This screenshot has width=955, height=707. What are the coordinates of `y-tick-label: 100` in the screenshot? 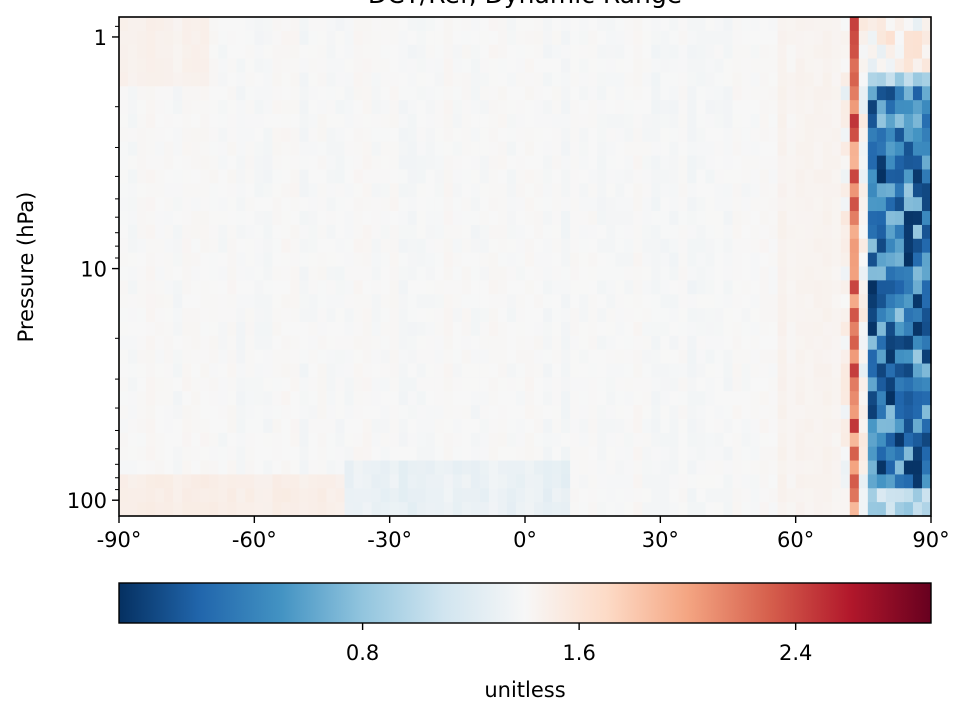 It's located at (87, 501).